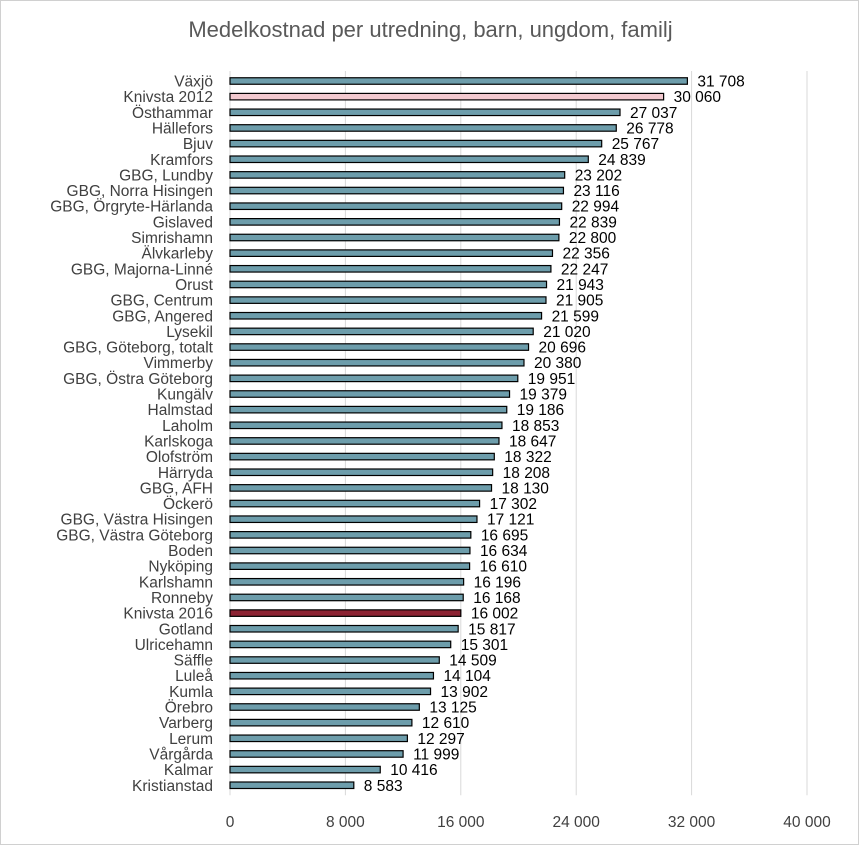 This screenshot has height=845, width=859. Describe the element at coordinates (176, 582) in the screenshot. I see `category-label: Karlshamn` at that location.